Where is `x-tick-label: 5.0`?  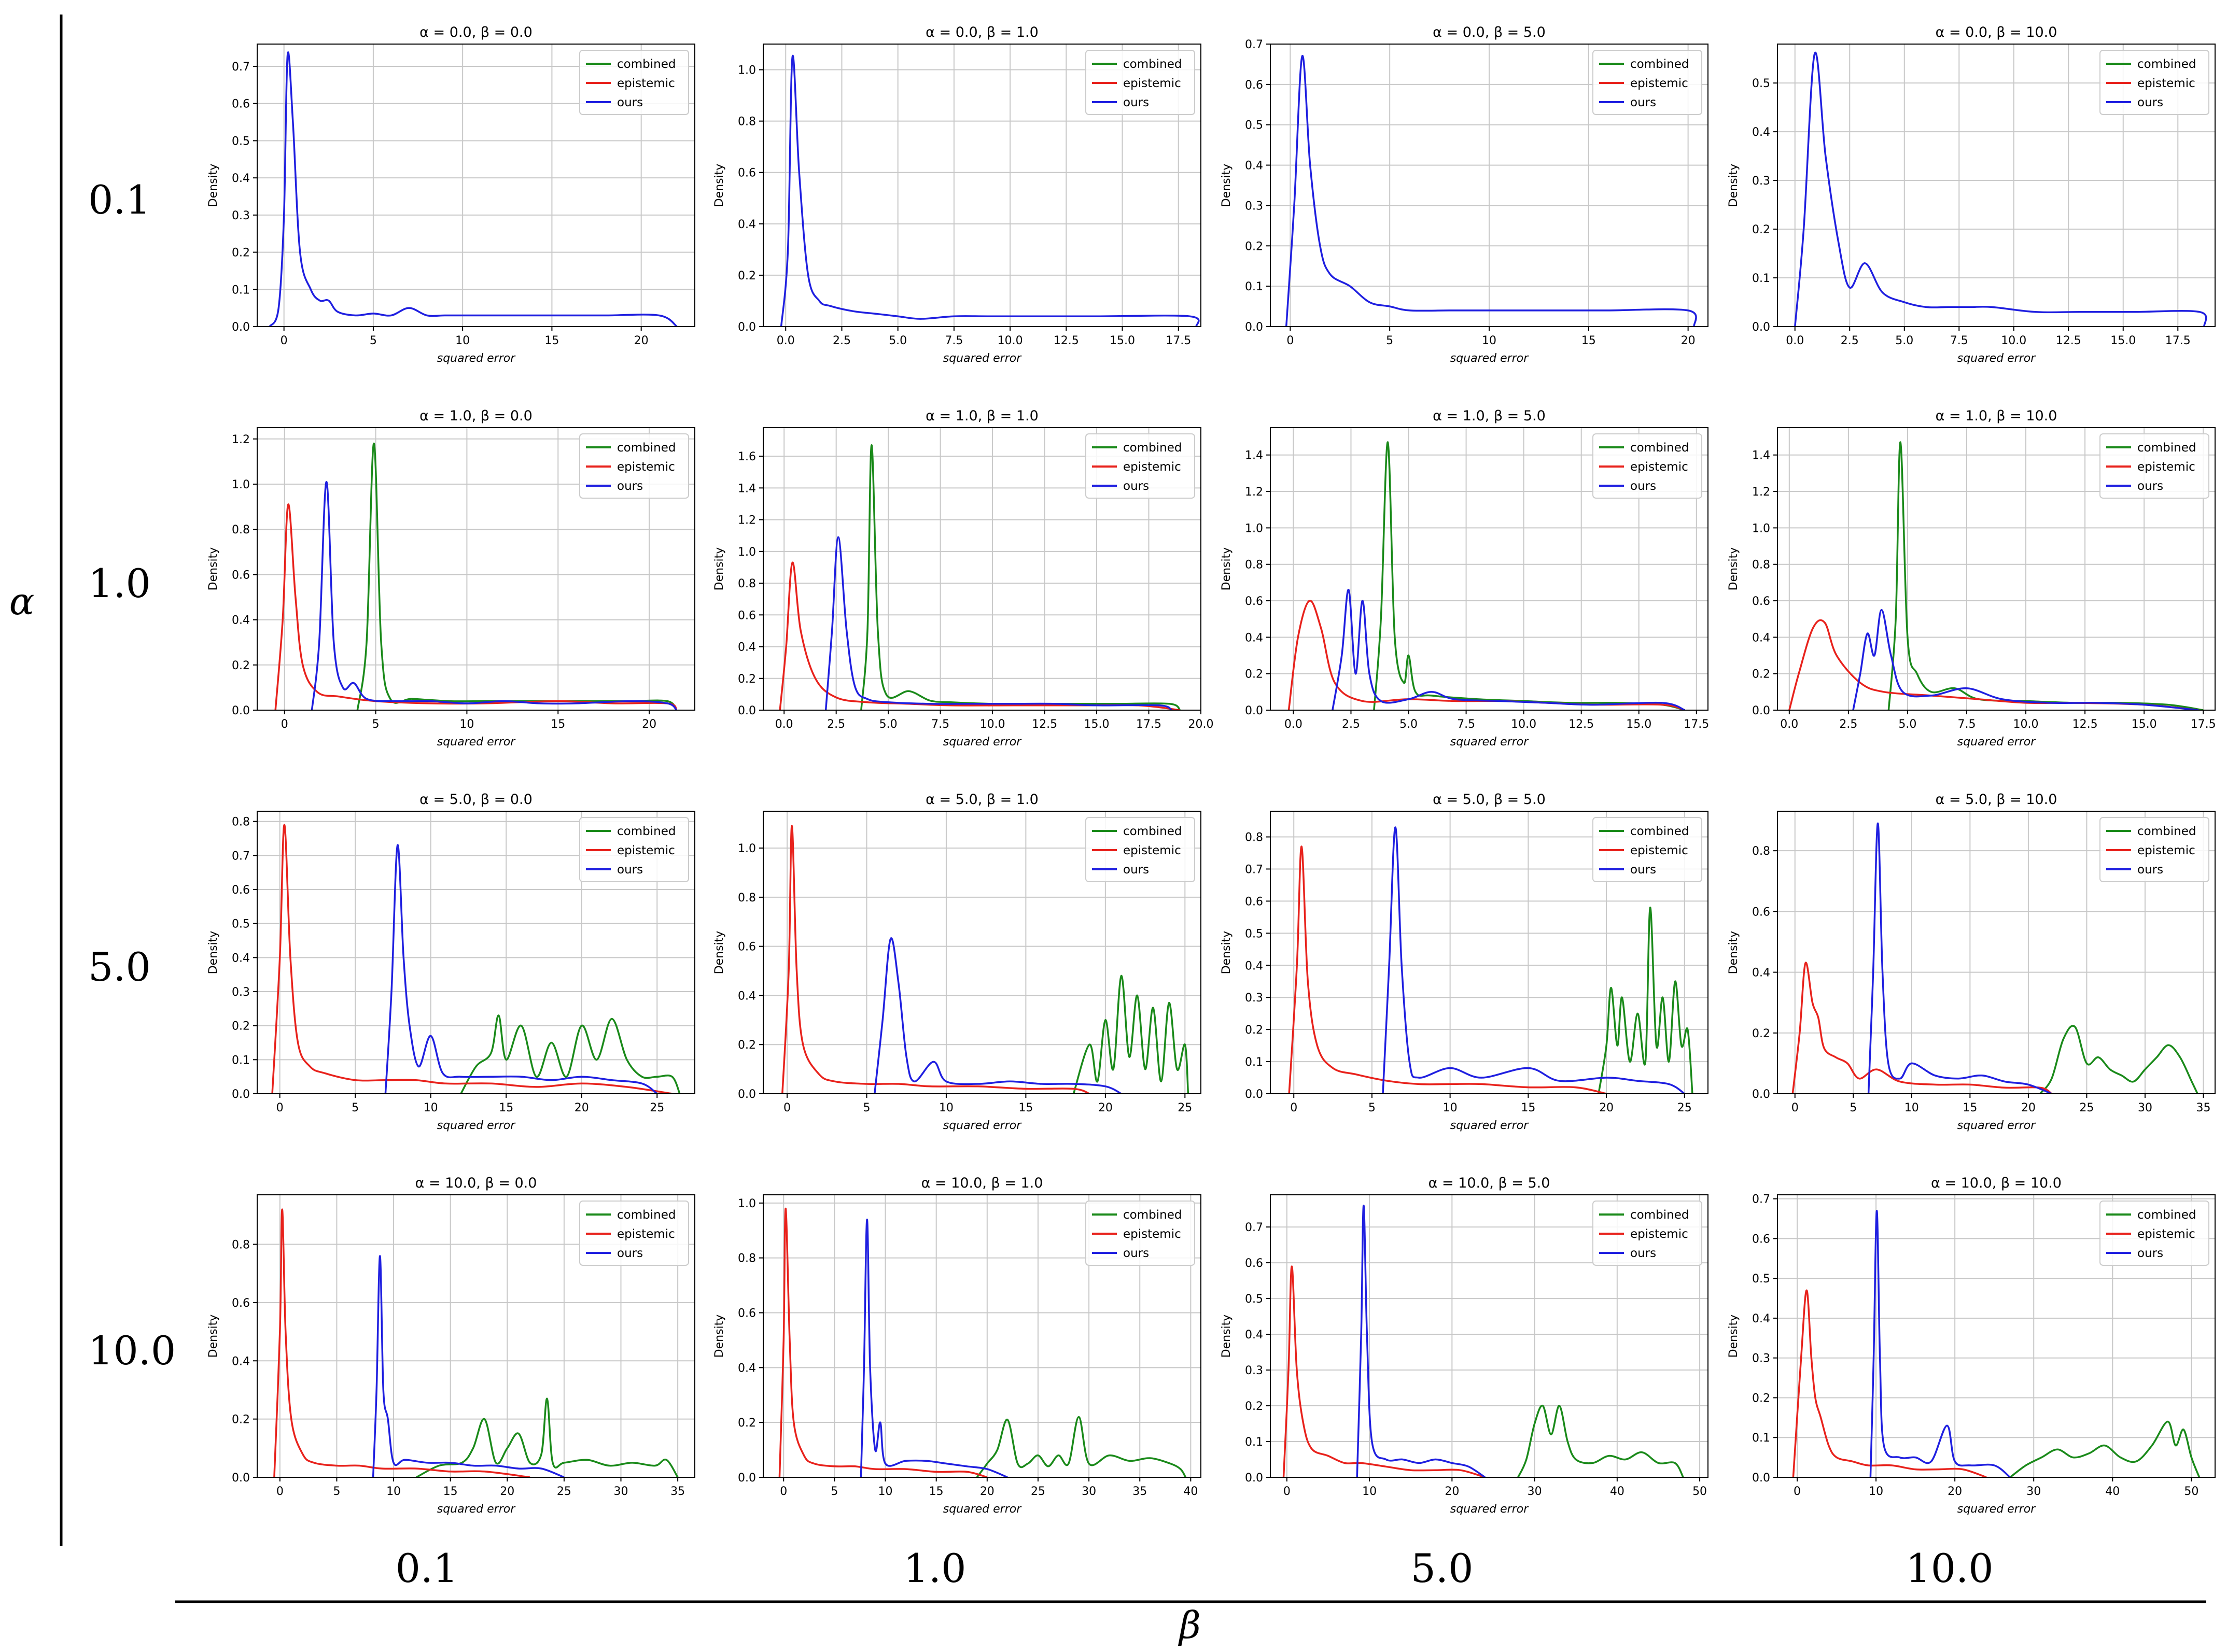
x-tick-label: 5.0 is located at coordinates (1409, 725).